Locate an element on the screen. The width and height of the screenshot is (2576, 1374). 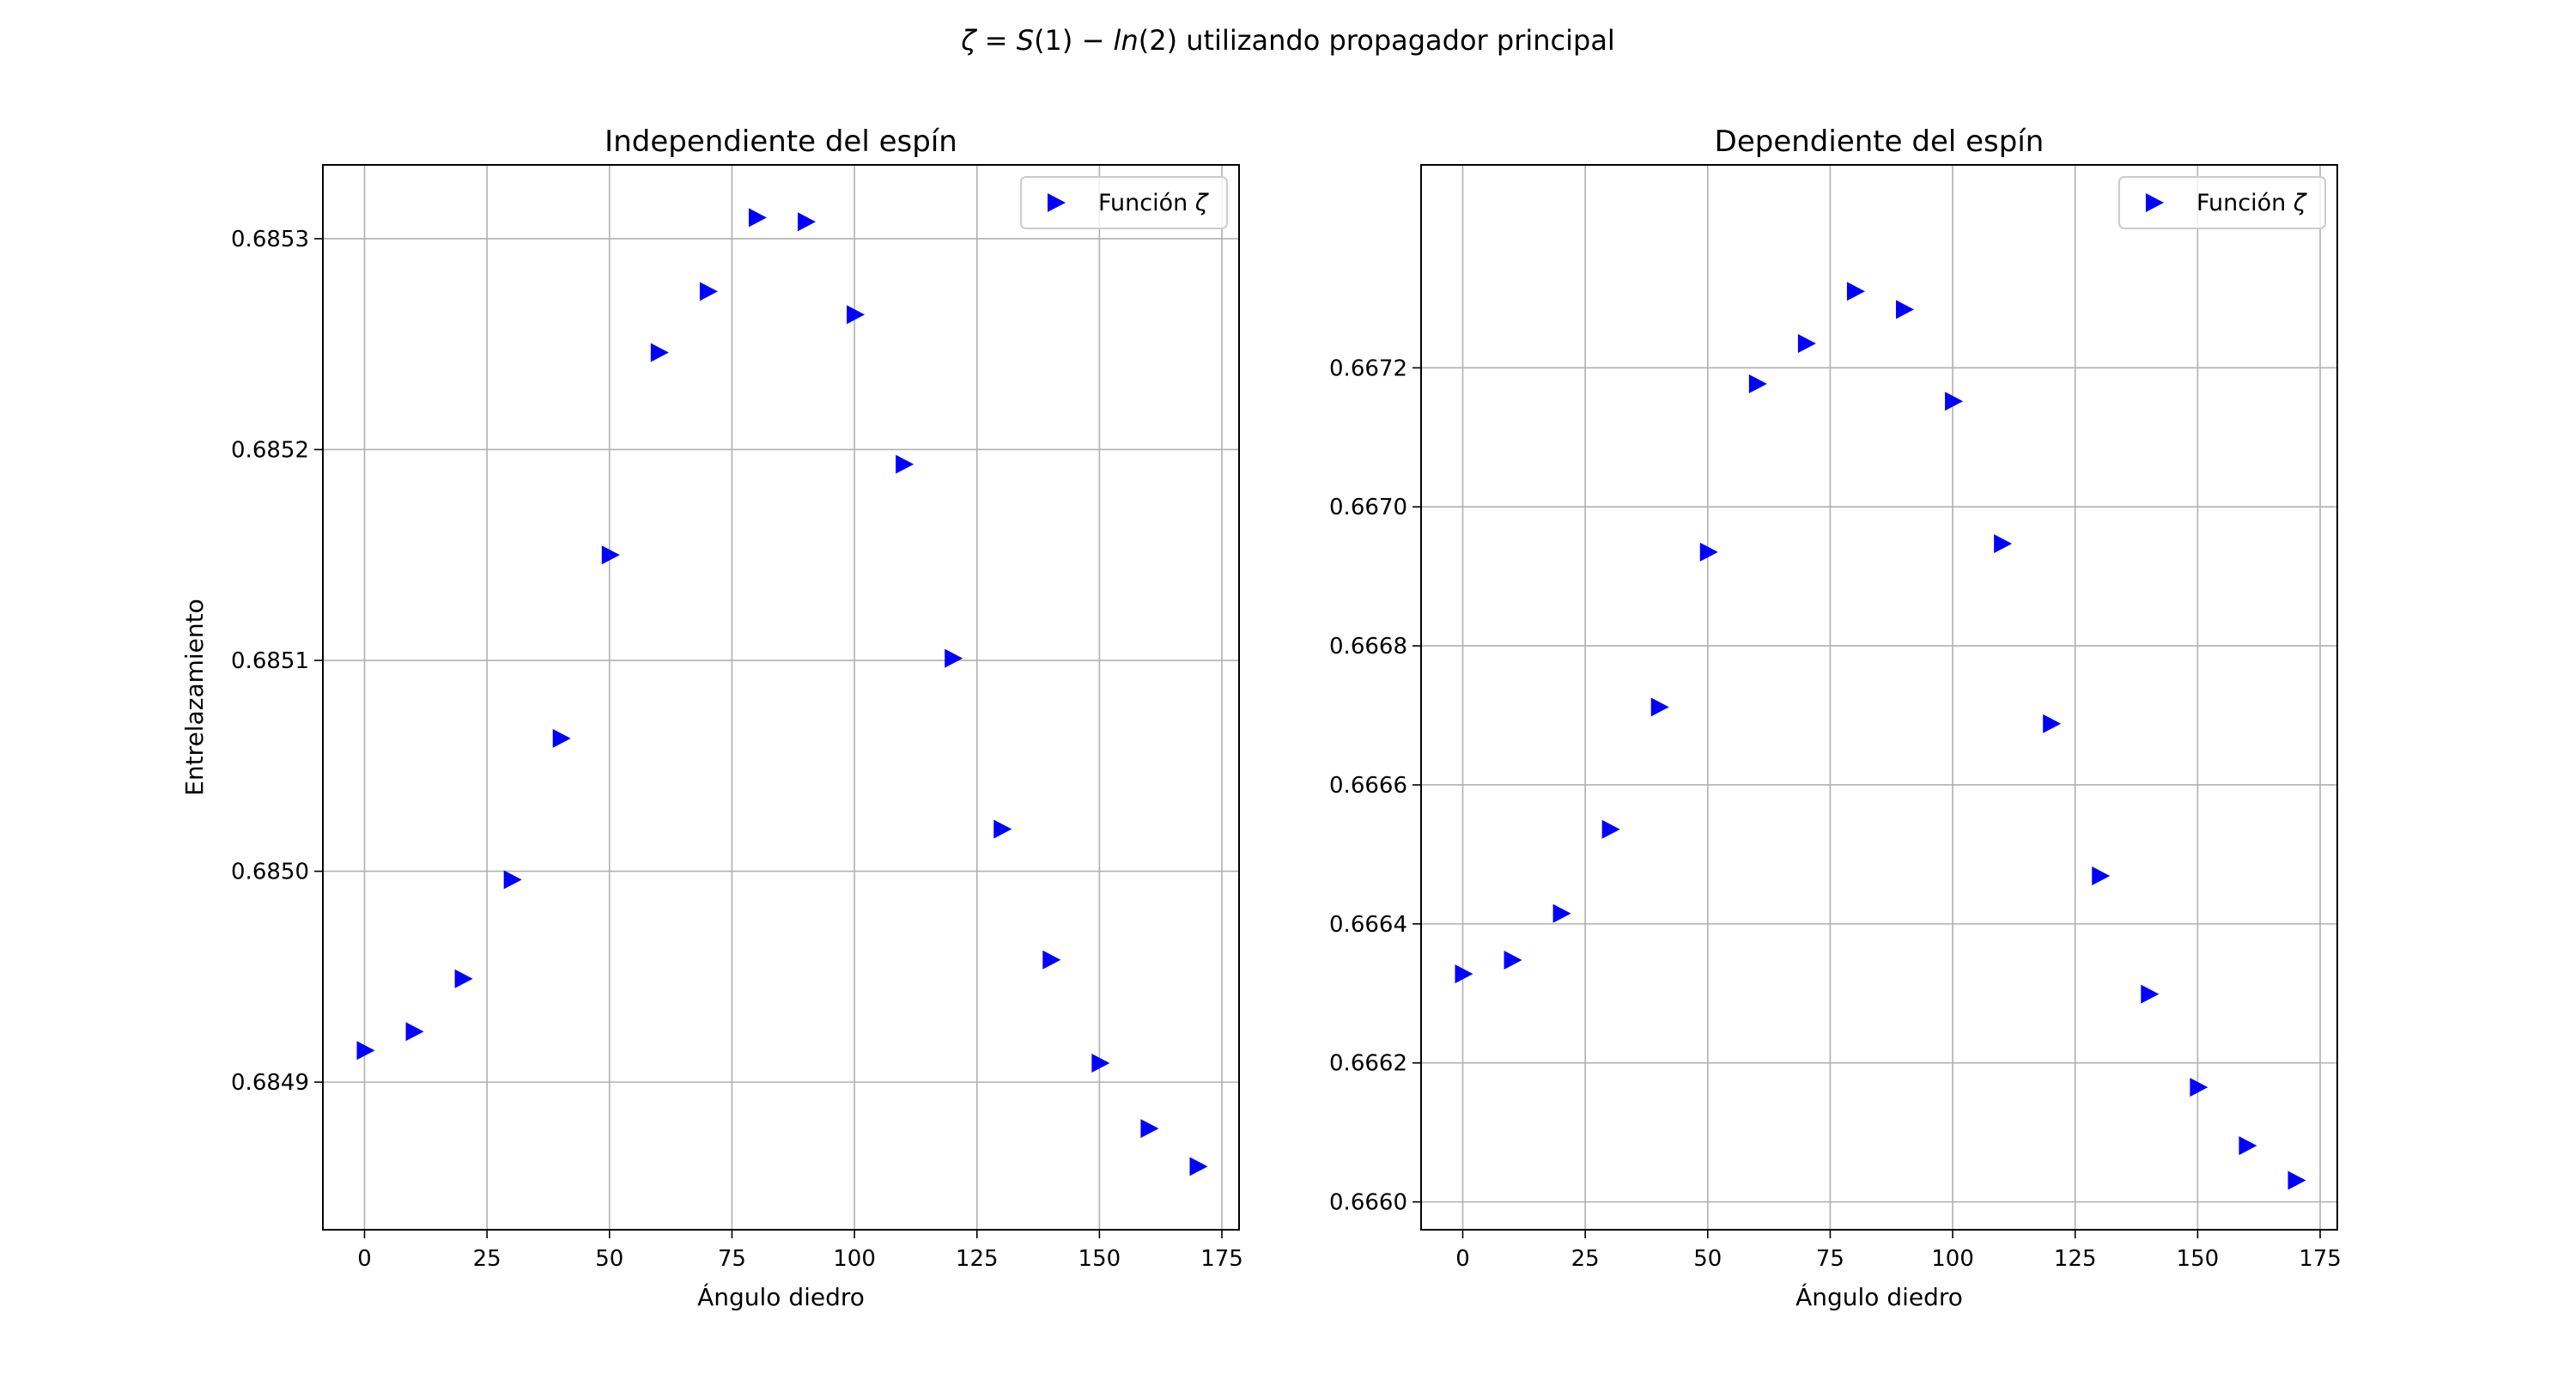
y-tick-label: 0.6849 is located at coordinates (270, 1083).